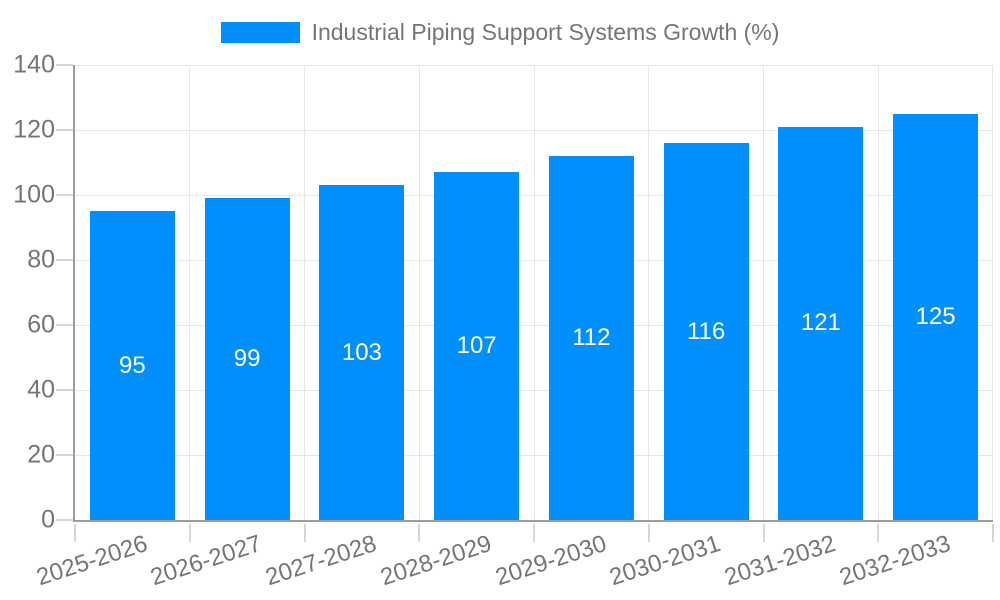  I want to click on y-tick-label: 80, so click(41, 259).